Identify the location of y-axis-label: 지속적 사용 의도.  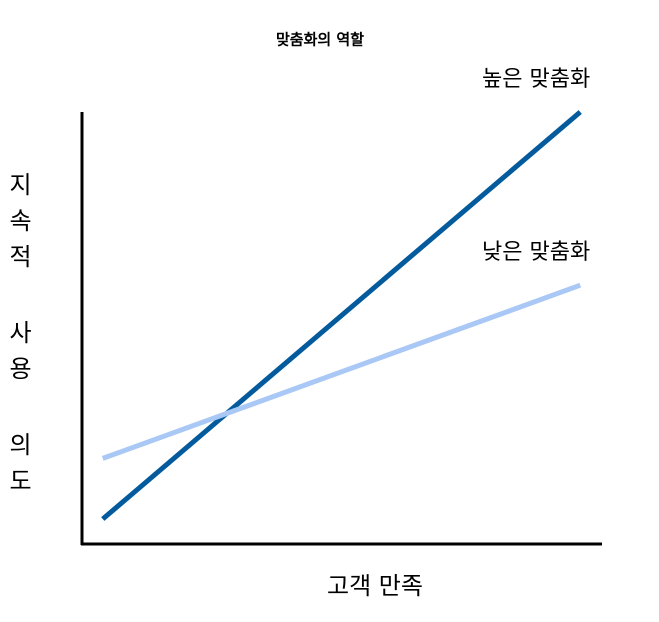
(18, 338).